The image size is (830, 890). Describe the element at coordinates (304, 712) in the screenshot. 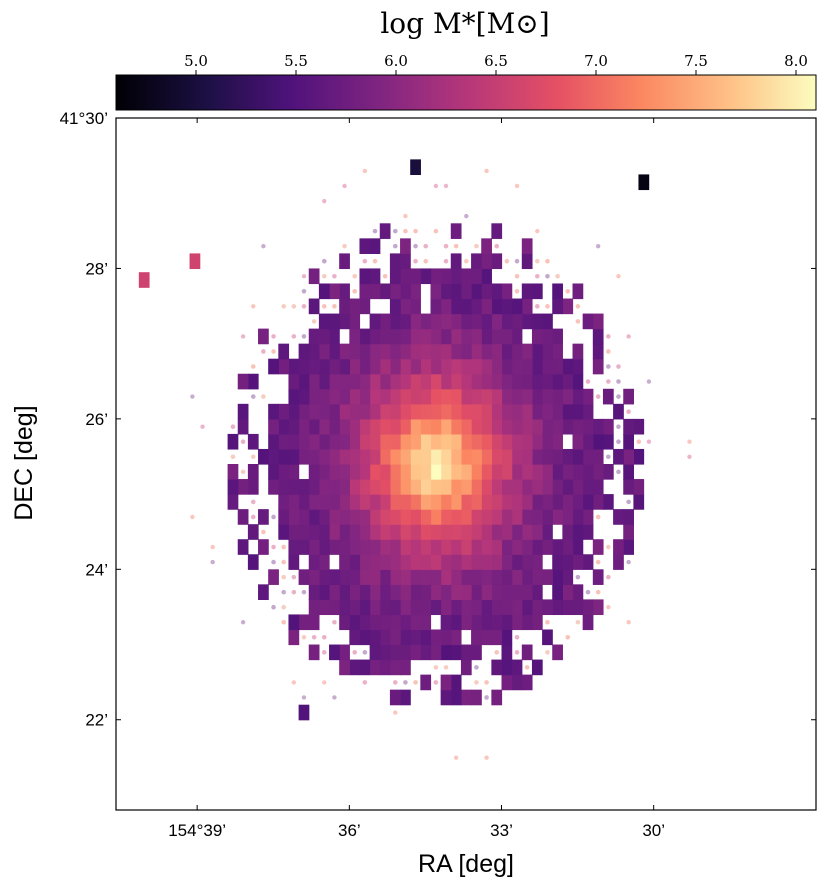

I see `outlier-pixel` at that location.